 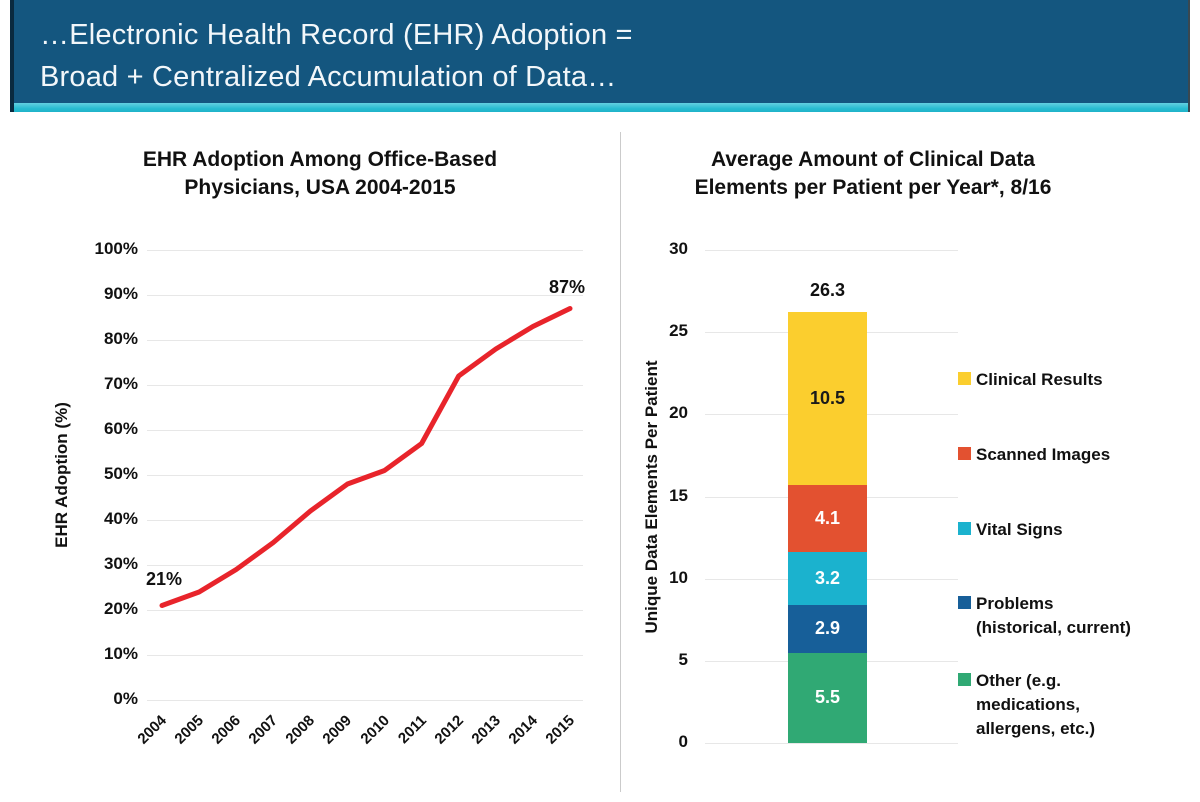 I want to click on bar-segment-vital-signs: 3.2, so click(x=827, y=578).